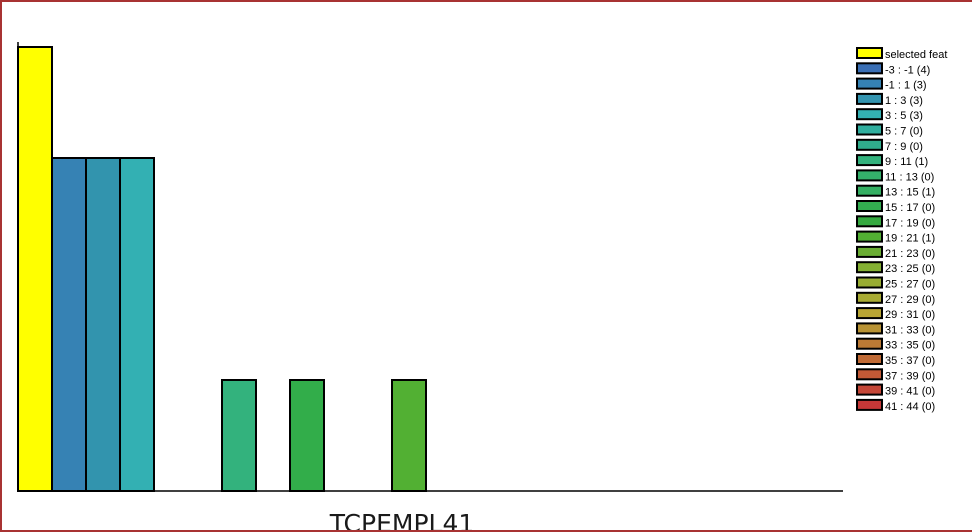 The width and height of the screenshot is (972, 532). Describe the element at coordinates (910, 346) in the screenshot. I see `legend-label-19: 33 : 35 (0)` at that location.